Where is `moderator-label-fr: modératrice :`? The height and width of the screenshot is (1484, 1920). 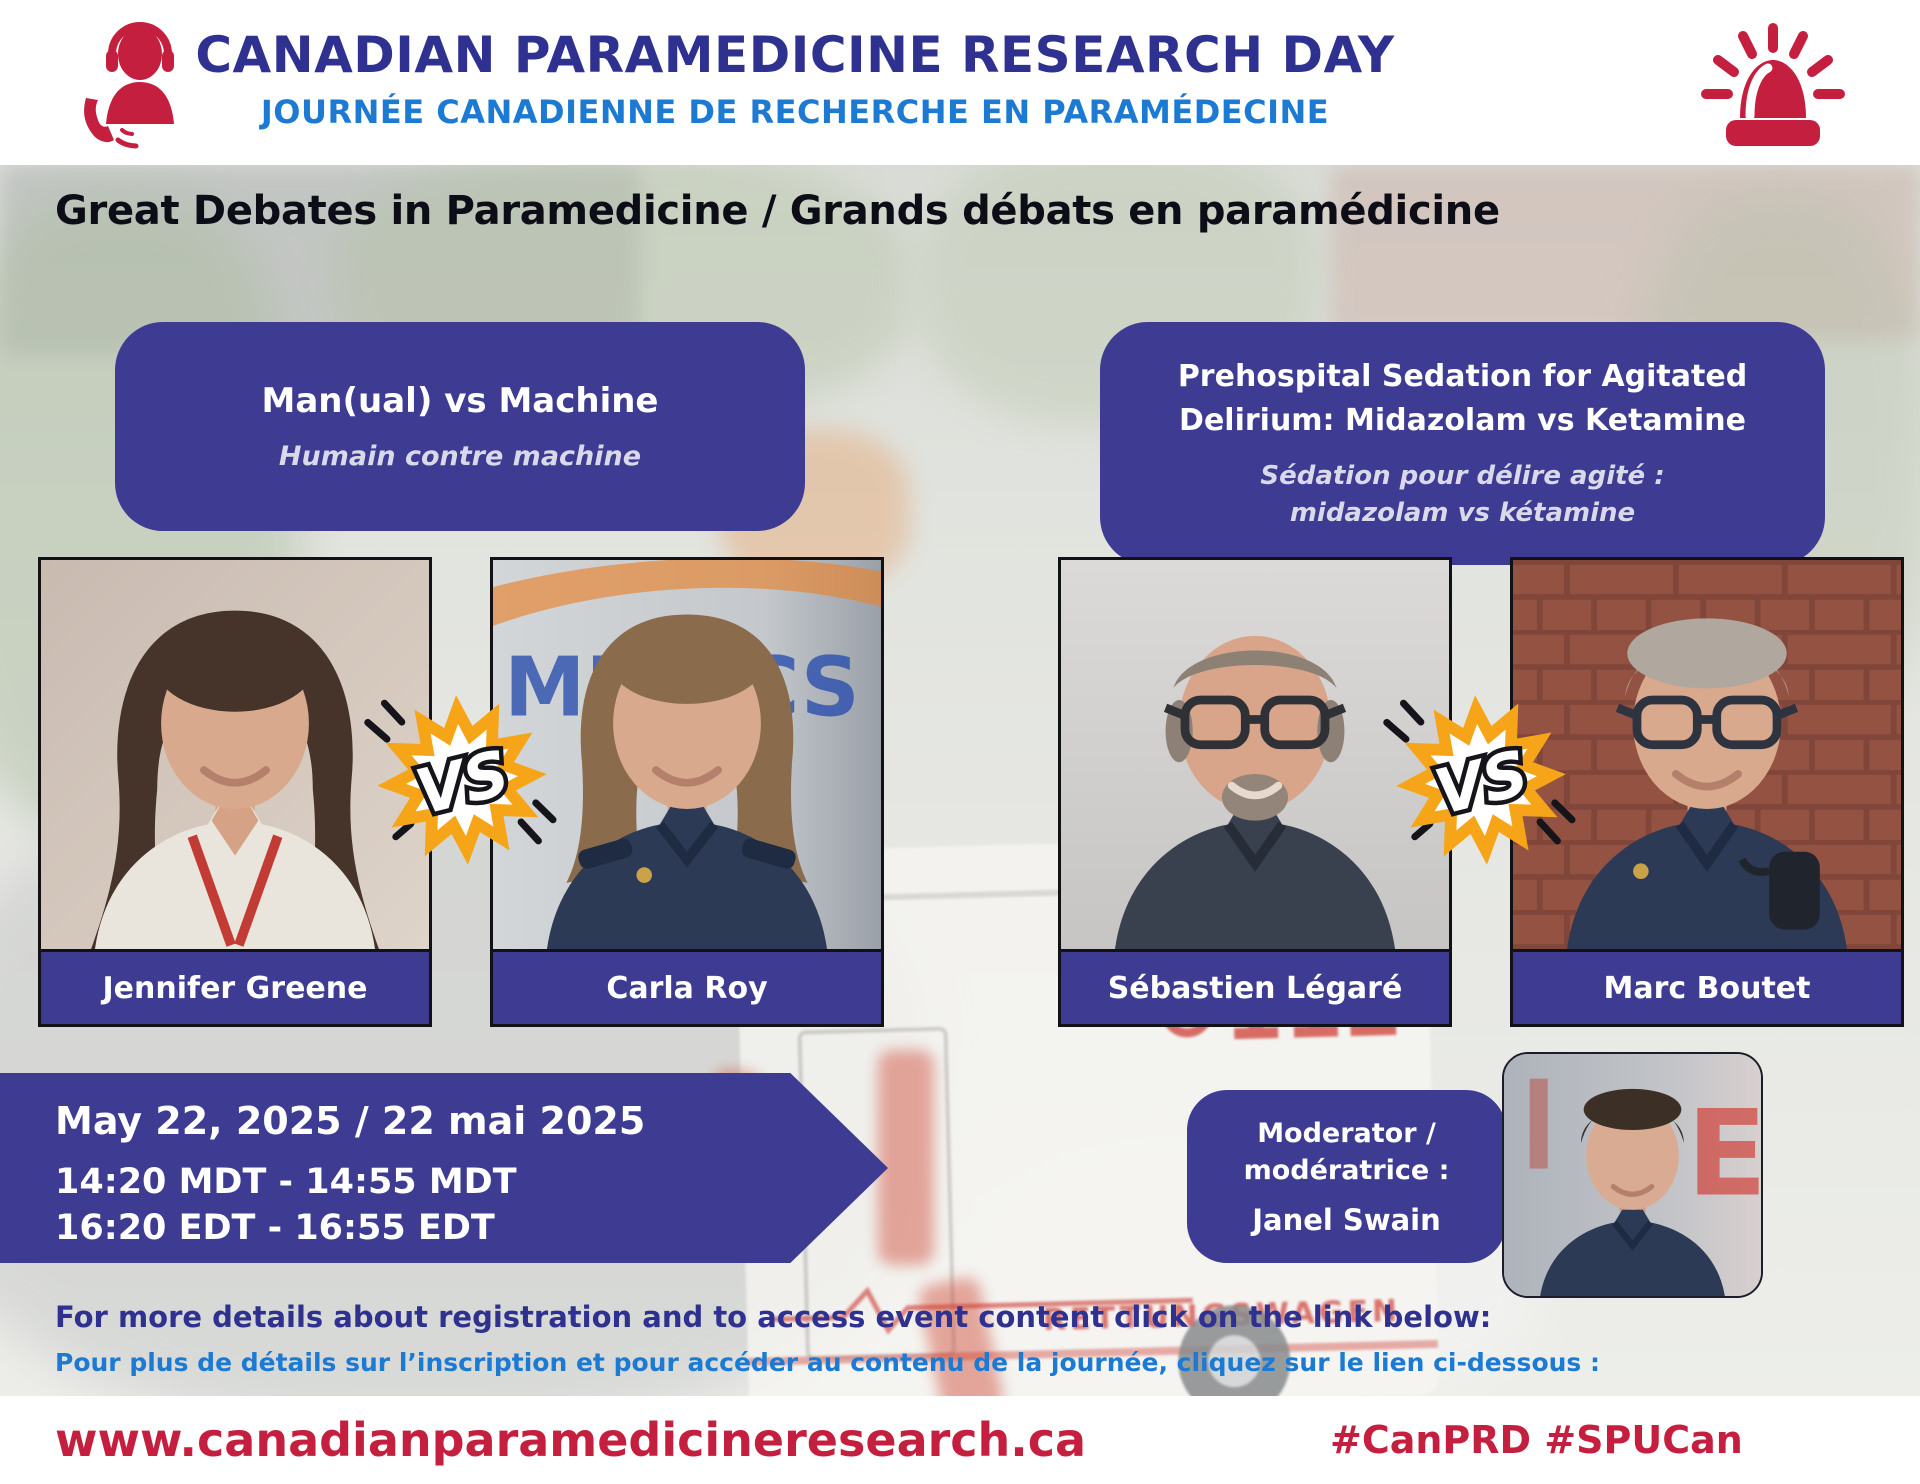
moderator-label-fr: modératrice : is located at coordinates (1346, 1170).